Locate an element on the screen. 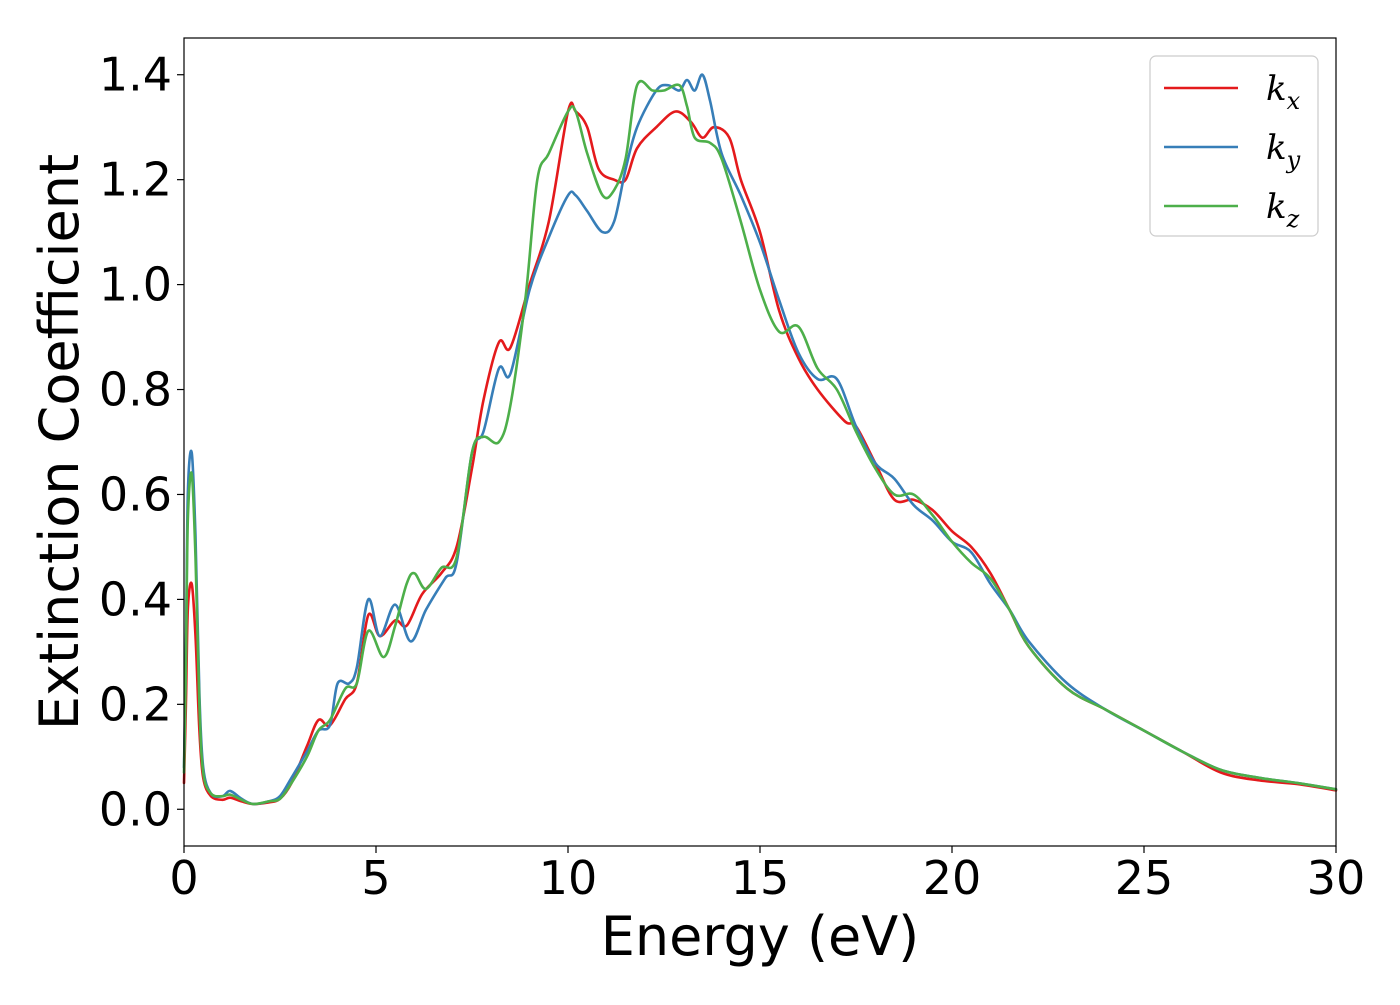  x-tick-label: 20 is located at coordinates (952, 878).